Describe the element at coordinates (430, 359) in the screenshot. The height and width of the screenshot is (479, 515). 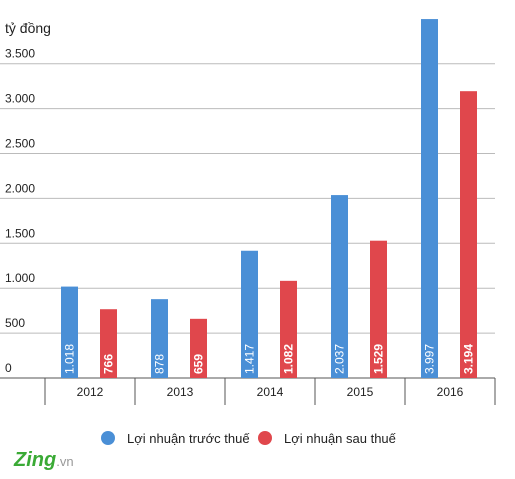
I see `data-label: 3.997` at that location.